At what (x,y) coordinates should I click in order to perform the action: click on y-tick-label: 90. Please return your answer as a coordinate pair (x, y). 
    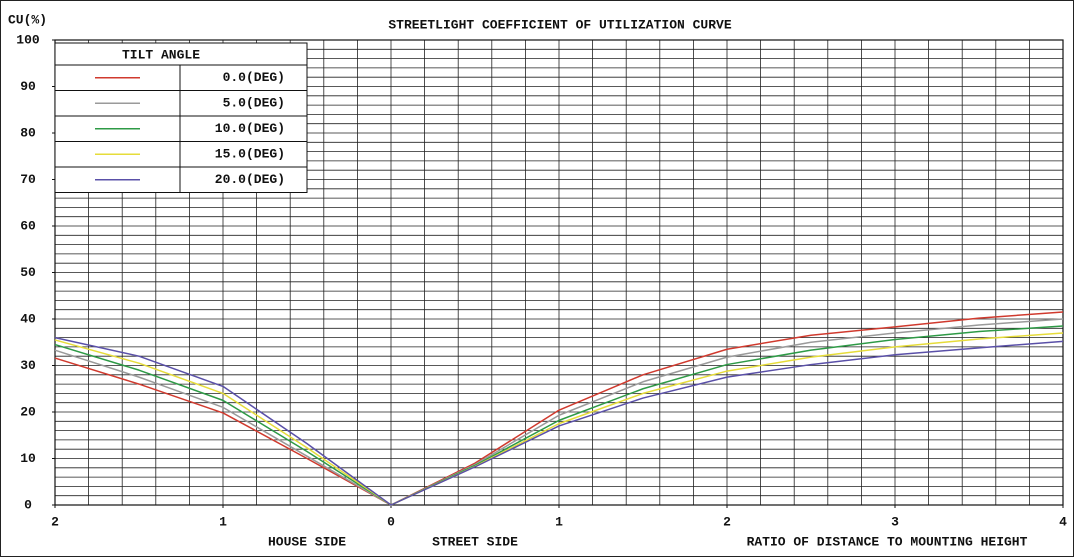
    Looking at the image, I should click on (28, 86).